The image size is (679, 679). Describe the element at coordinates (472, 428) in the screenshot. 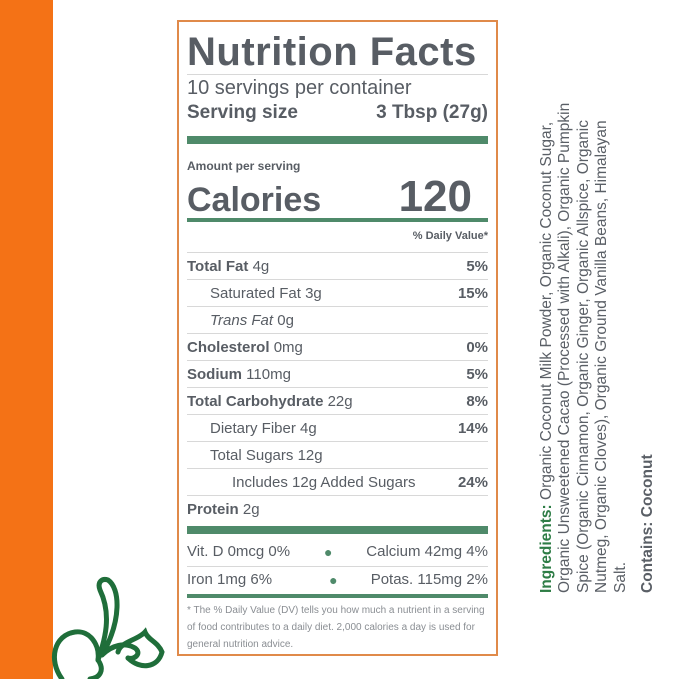

I see `nutrient-dv: 14%` at that location.